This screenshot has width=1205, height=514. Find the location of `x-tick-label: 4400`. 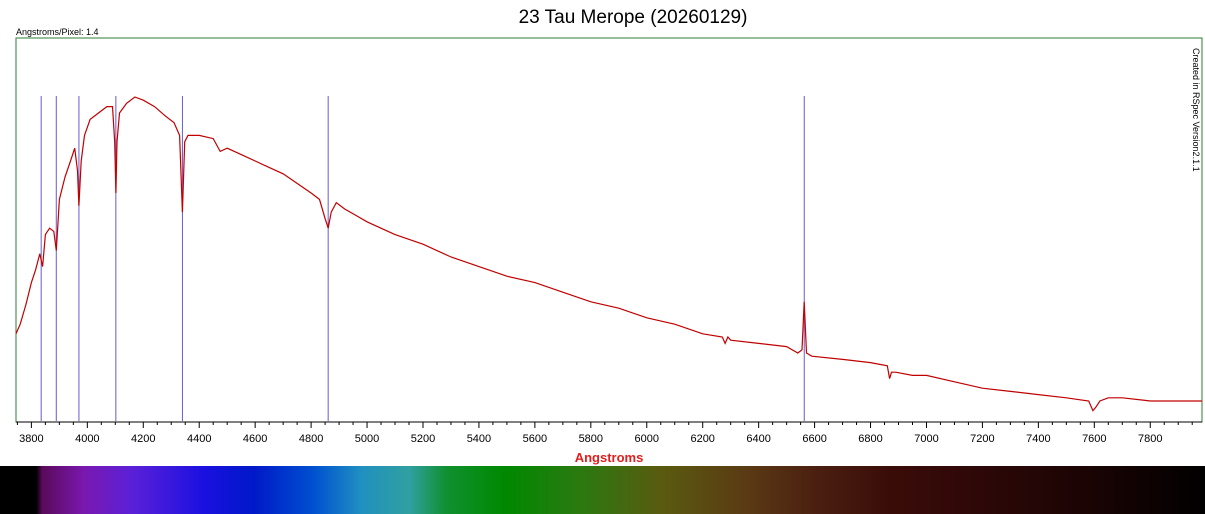

x-tick-label: 4400 is located at coordinates (199, 439).